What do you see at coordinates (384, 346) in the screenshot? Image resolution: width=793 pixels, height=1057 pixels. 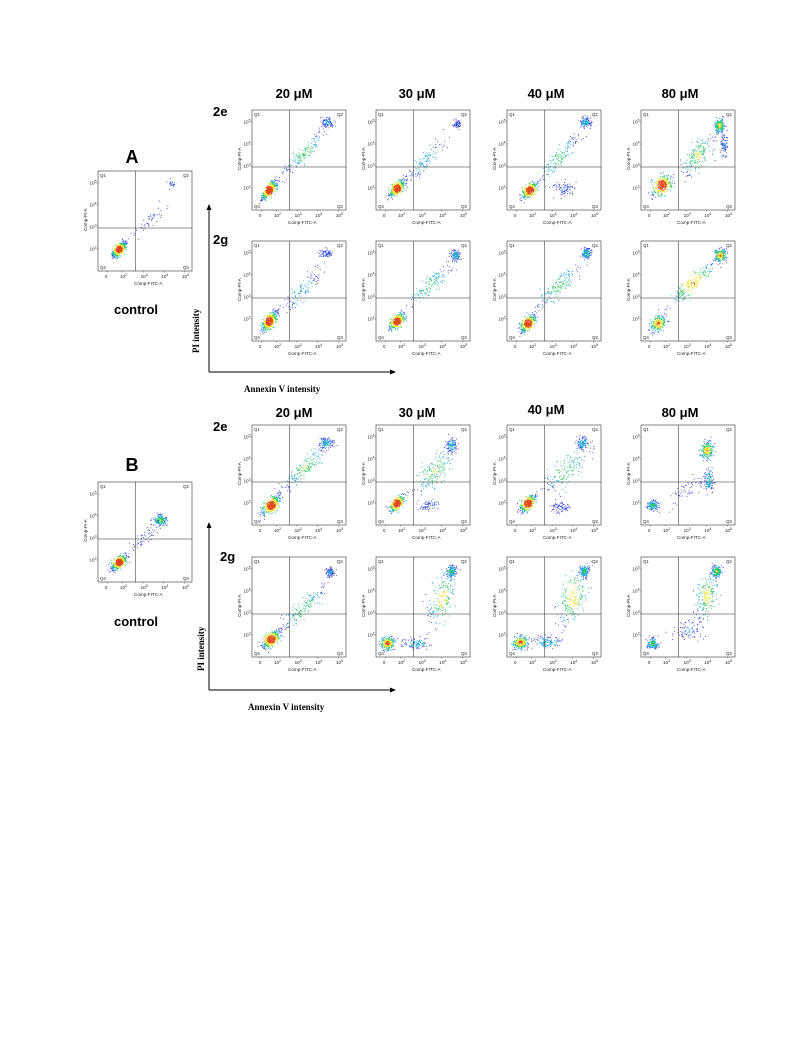 I see `x-tick-label: 0` at bounding box center [384, 346].